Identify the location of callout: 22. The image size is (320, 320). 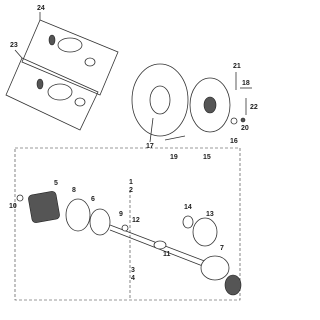
(254, 107).